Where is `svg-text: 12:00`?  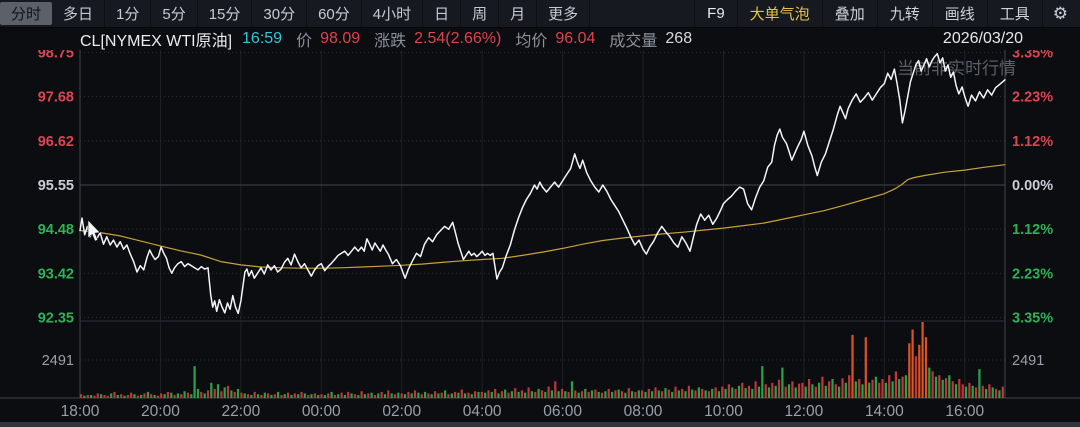
svg-text: 12:00 is located at coordinates (804, 411).